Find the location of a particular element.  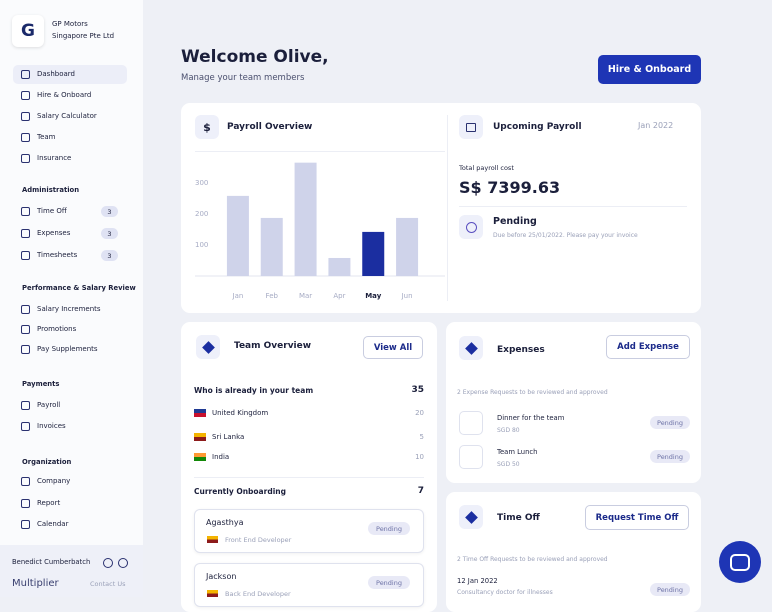

onboarding-card: Agasthya Front End Developer Pending is located at coordinates (309, 531).